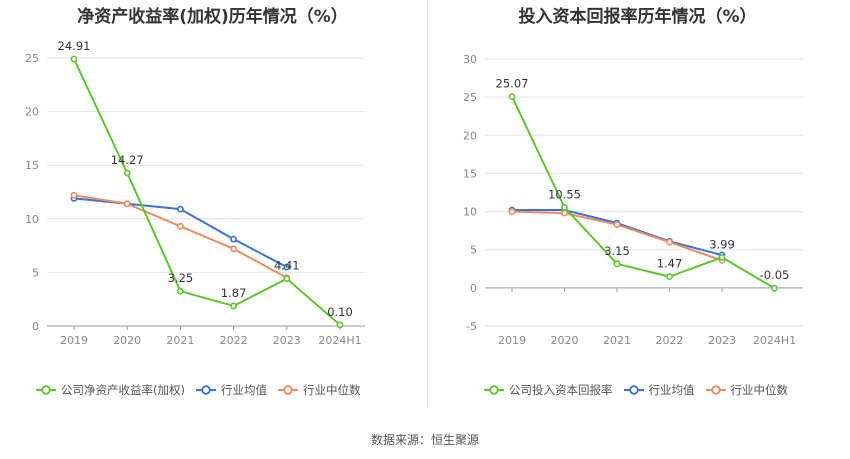 The height and width of the screenshot is (459, 850). Describe the element at coordinates (617, 236) in the screenshot. I see `series-industry-median` at that location.